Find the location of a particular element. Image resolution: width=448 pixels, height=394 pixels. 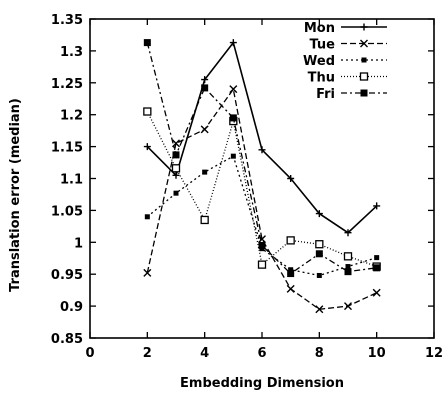

legend-label: Wed is located at coordinates (319, 61).